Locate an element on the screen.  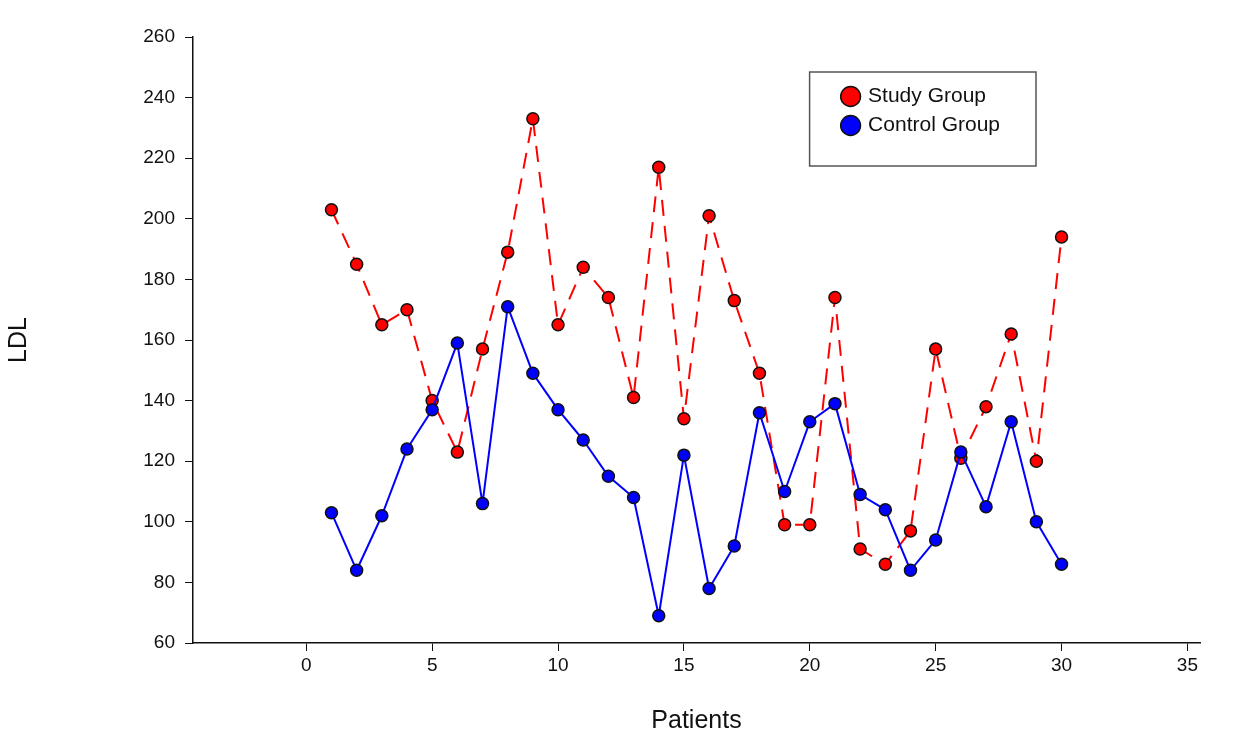
y-tick-label: 140 is located at coordinates (159, 399).